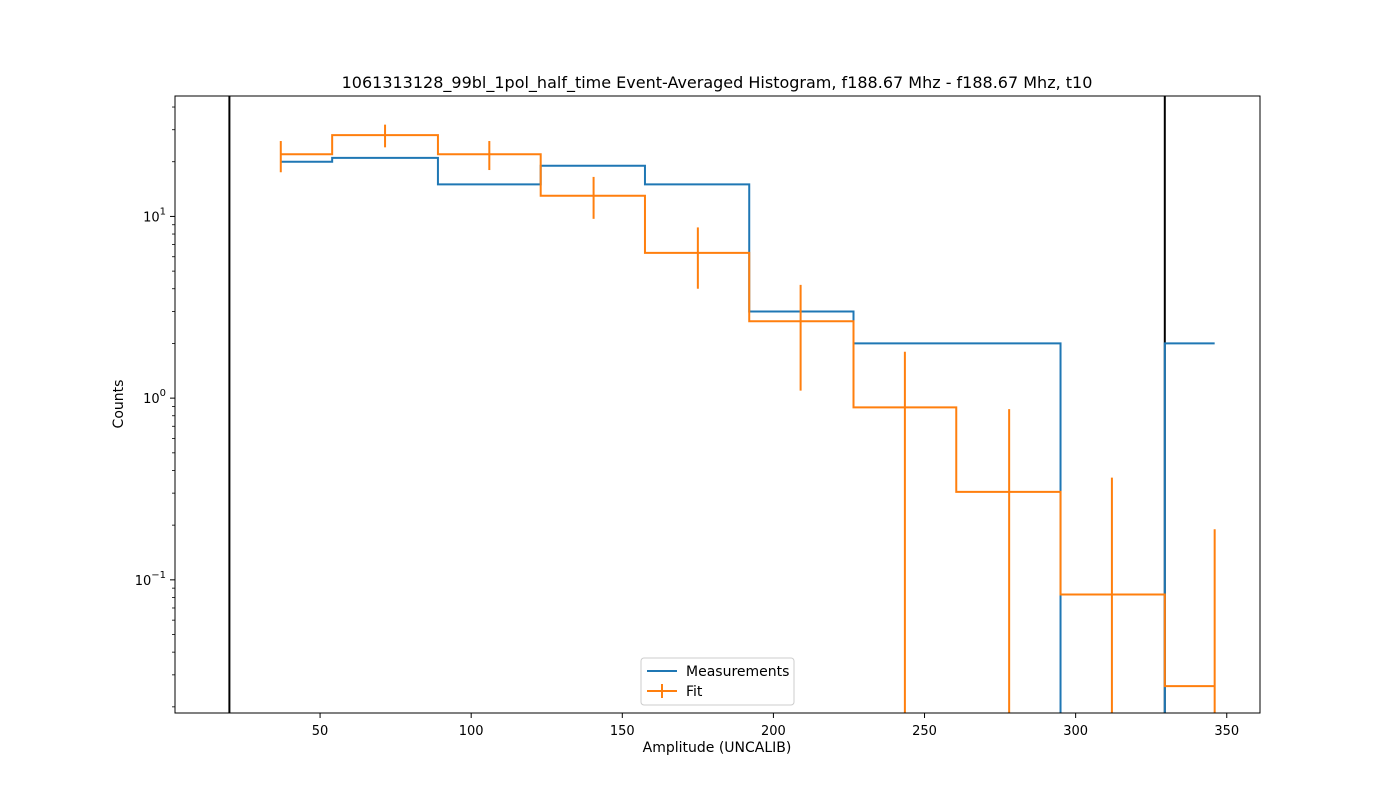  Describe the element at coordinates (154, 215) in the screenshot. I see `y-tick-label: 10¹` at that location.